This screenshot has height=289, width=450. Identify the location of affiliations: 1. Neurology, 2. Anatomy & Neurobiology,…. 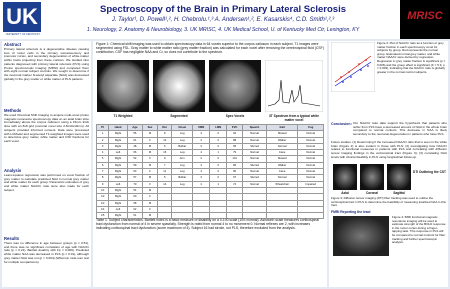
(223, 30).